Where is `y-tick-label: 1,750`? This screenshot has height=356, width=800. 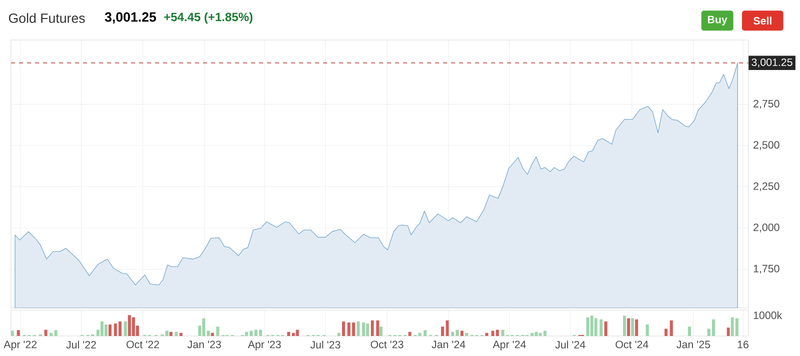 y-tick-label: 1,750 is located at coordinates (767, 269).